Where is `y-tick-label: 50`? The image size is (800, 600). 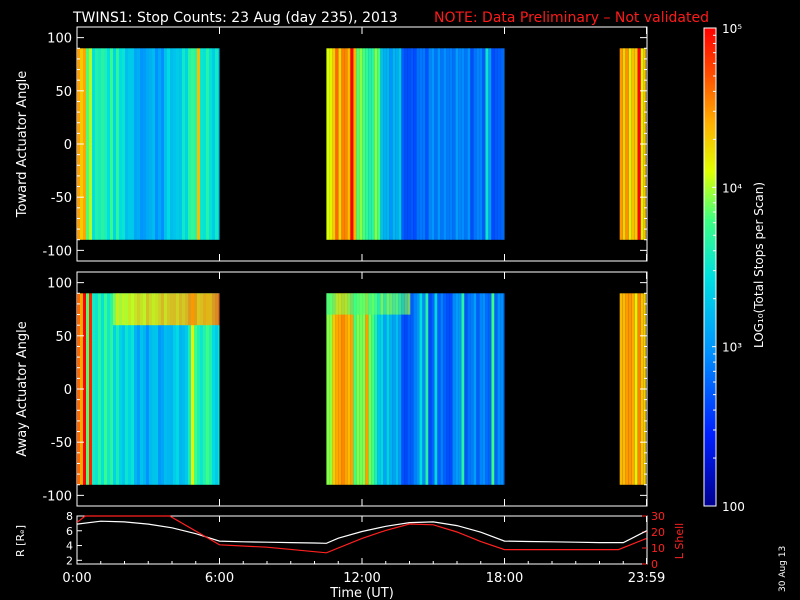
y-tick-label: 50 is located at coordinates (63, 337).